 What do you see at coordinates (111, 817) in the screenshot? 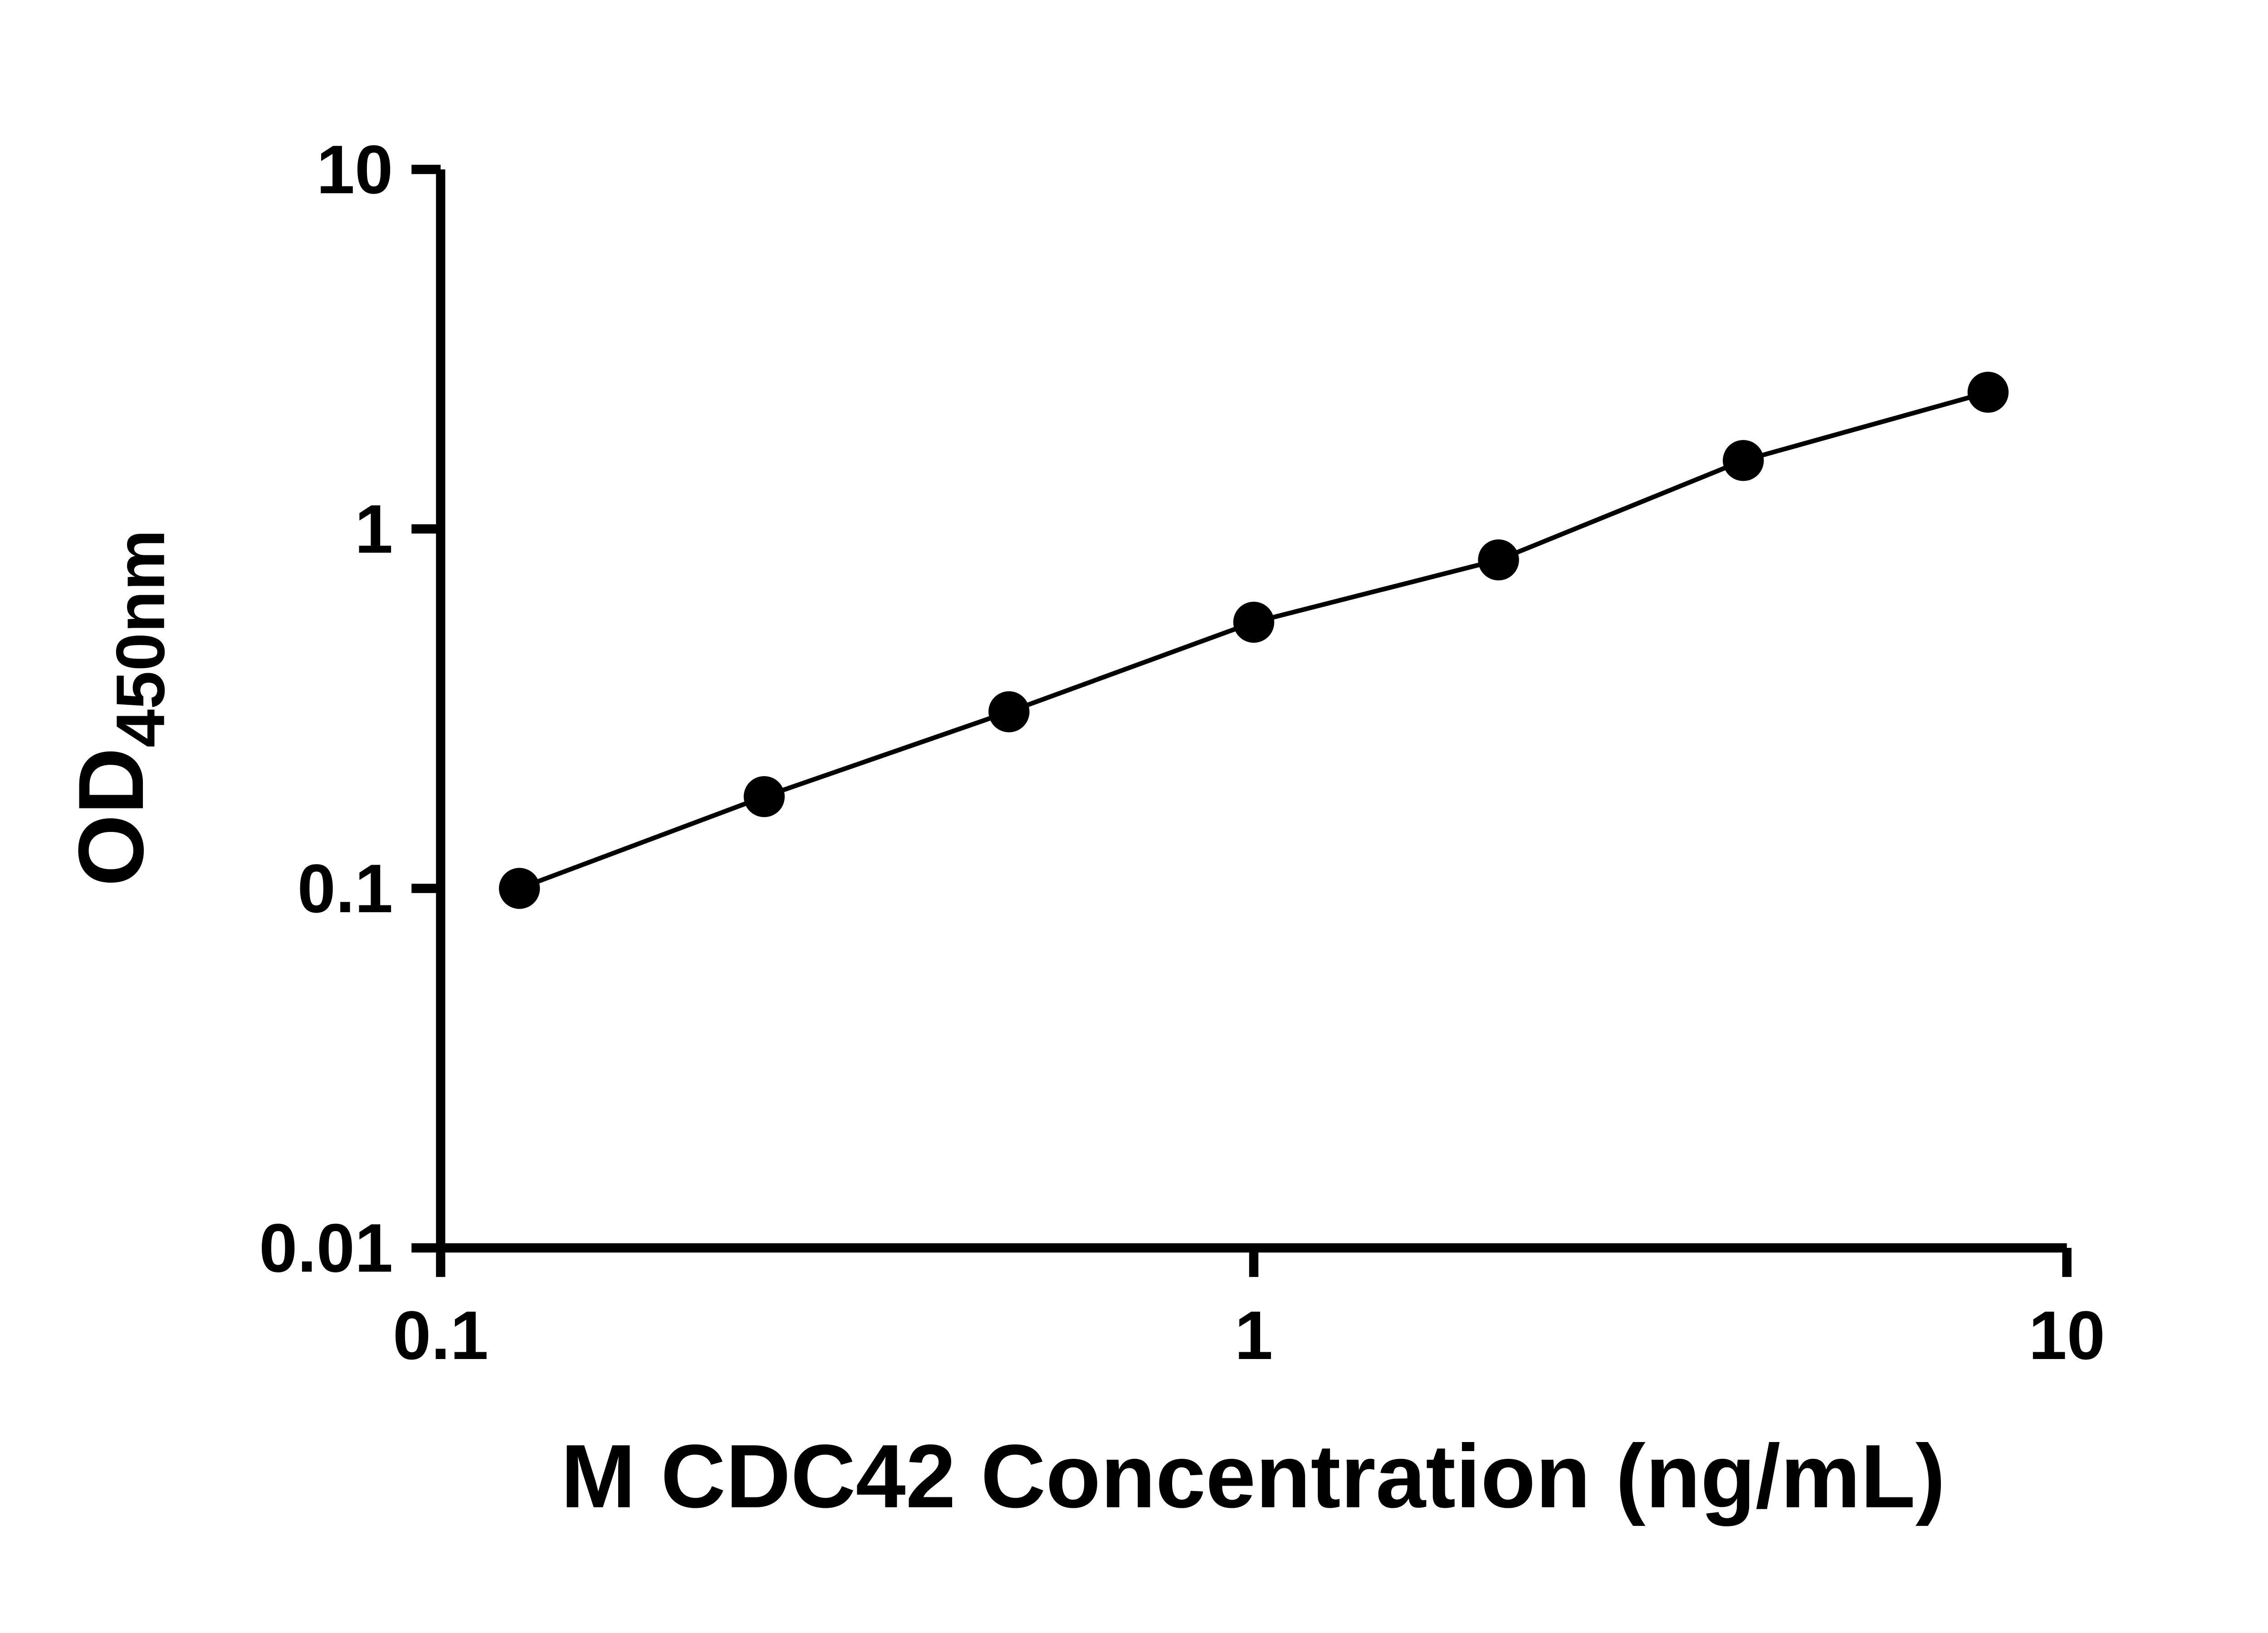
I see `y-axis-title-main: OD` at bounding box center [111, 817].